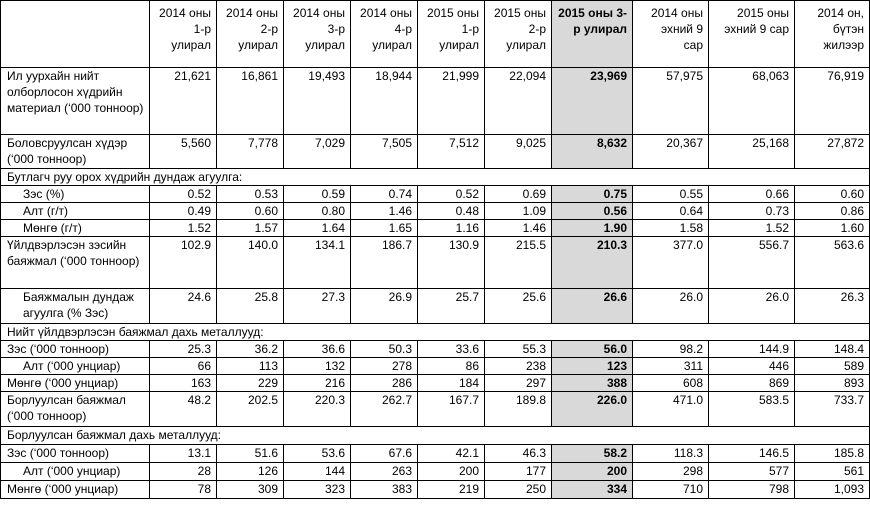 The image size is (870, 530). What do you see at coordinates (592, 262) in the screenshot?
I see `table-cell: 210.3` at bounding box center [592, 262].